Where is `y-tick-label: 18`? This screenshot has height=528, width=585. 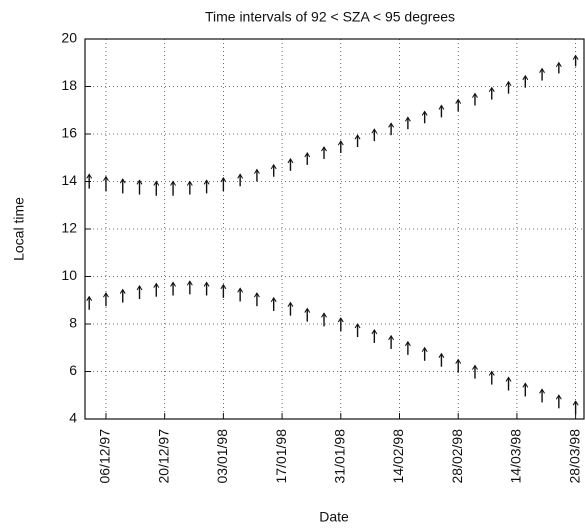 y-tick-label: 18 is located at coordinates (69, 85).